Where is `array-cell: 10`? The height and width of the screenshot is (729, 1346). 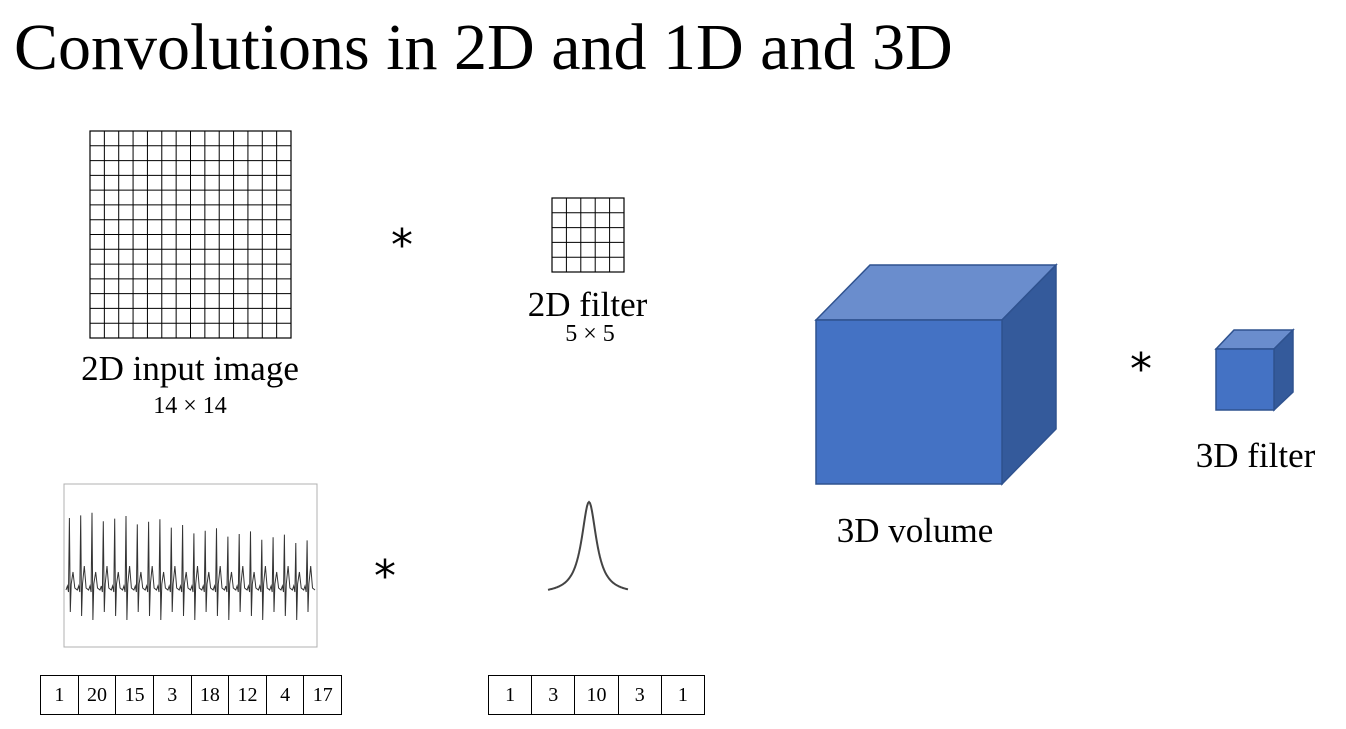 array-cell: 10 is located at coordinates (595, 695).